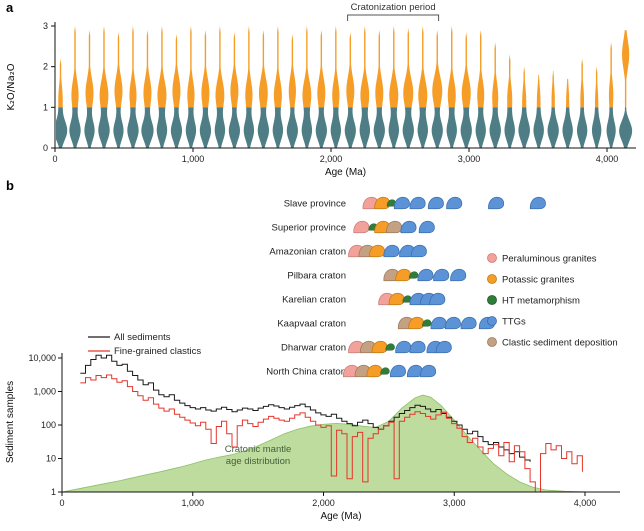 The image size is (644, 531). Describe the element at coordinates (340, 516) in the screenshot. I see `panel-b-xlabel: Age (Ma)` at that location.